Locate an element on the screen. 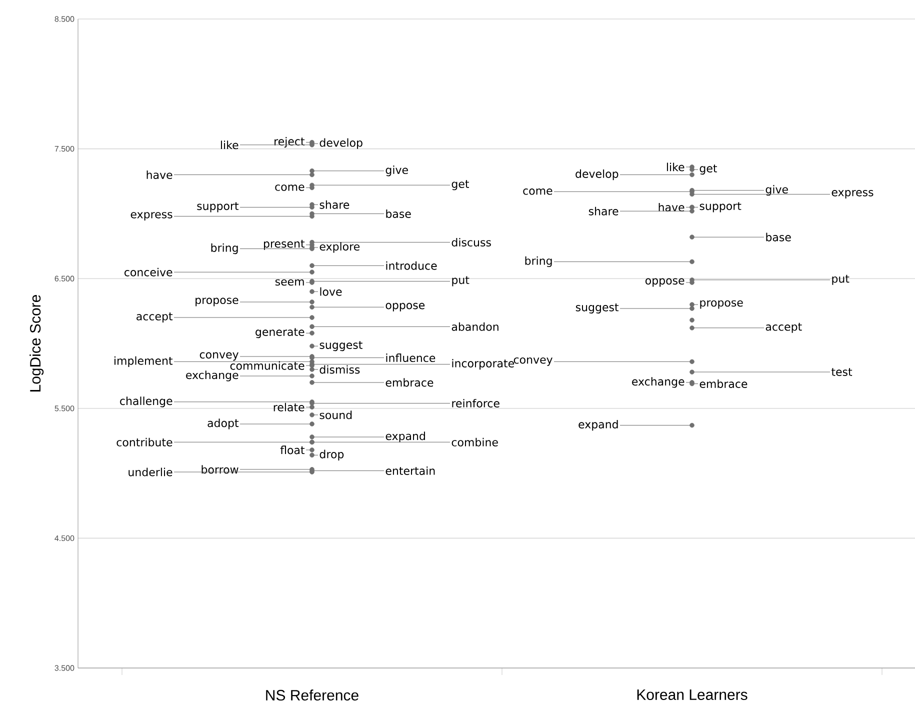  y-tick-label: 3.500 is located at coordinates (64, 668).